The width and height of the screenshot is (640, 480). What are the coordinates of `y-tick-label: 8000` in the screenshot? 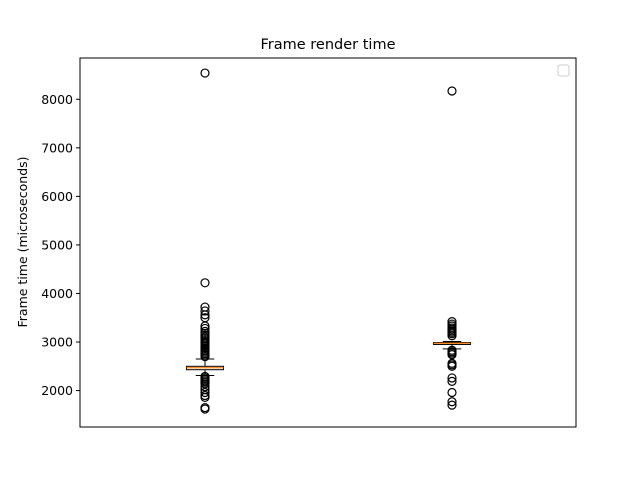 It's located at (57, 99).